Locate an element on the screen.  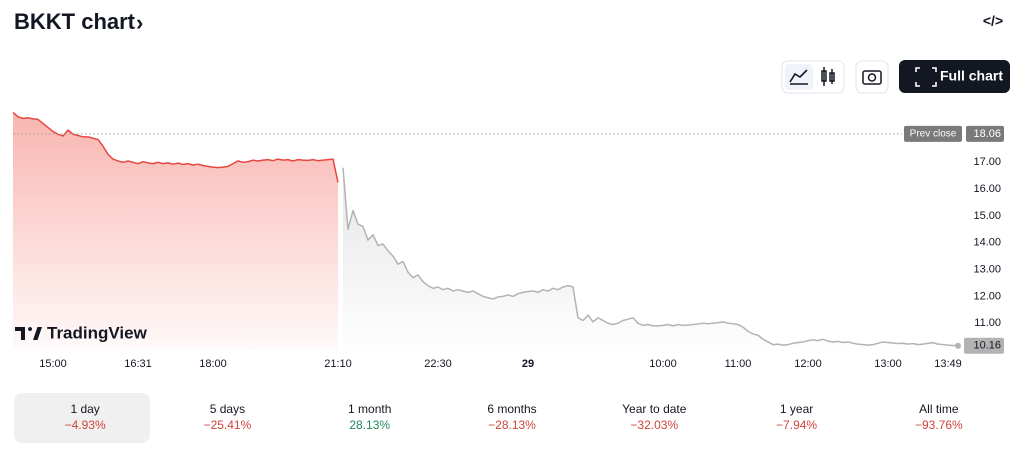
tab-change: −4.93% is located at coordinates (85, 425).